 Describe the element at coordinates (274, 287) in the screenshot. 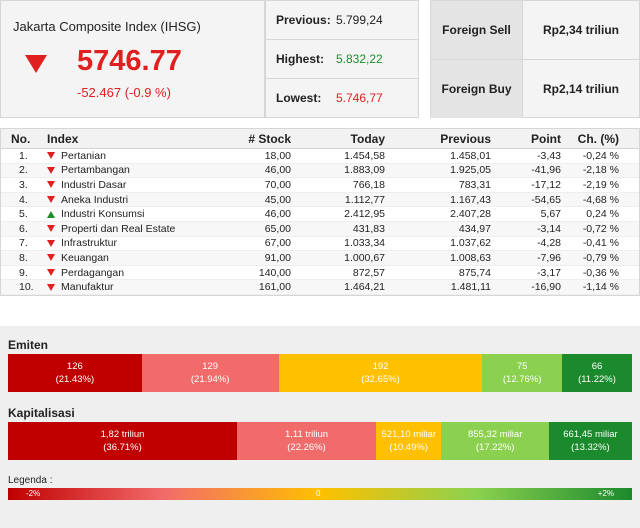

I see `cell-stock: 161,00` at that location.